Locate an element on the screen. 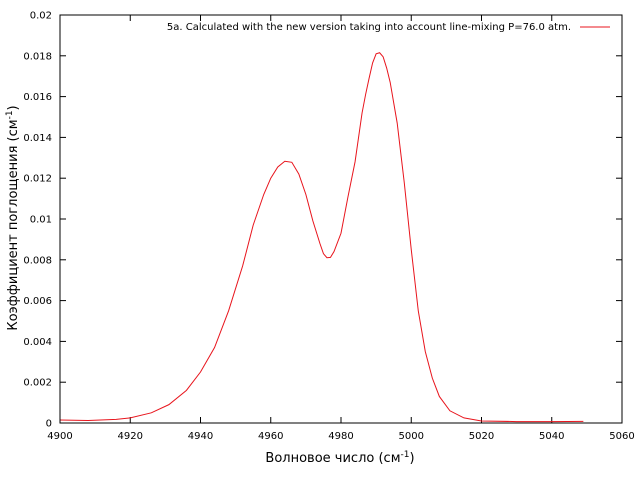  x-tick-label: 4900 is located at coordinates (59, 436).